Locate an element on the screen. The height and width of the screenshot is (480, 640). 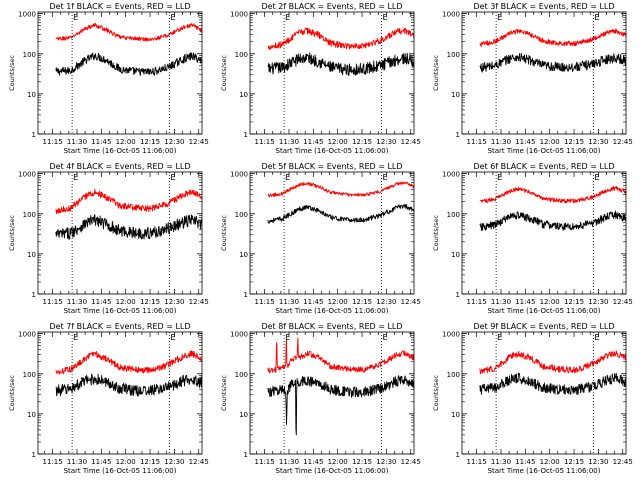
panel-title: Det 2f BLACK = Events, RED = LLD is located at coordinates (331, 6).